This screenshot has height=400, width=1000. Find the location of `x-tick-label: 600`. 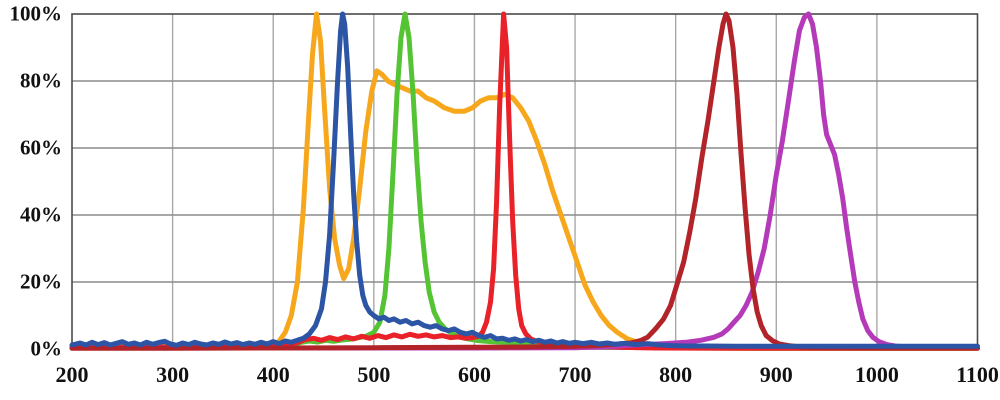

x-tick-label: 600 is located at coordinates (474, 374).